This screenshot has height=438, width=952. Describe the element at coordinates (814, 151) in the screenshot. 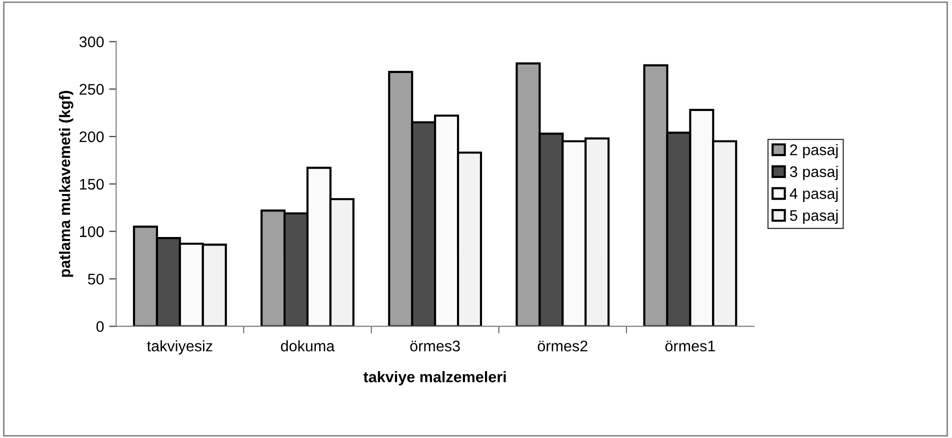

I see `legend-label: 2 pasaj` at that location.